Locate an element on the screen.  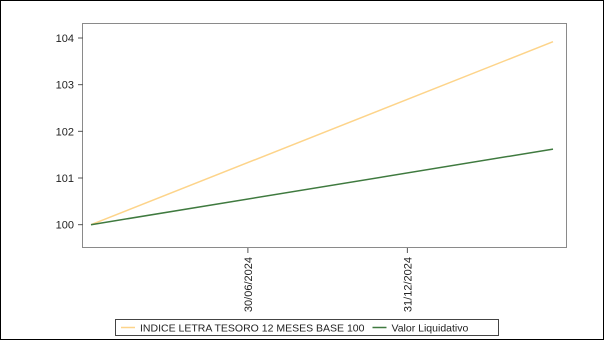
legend-box is located at coordinates (307, 327).